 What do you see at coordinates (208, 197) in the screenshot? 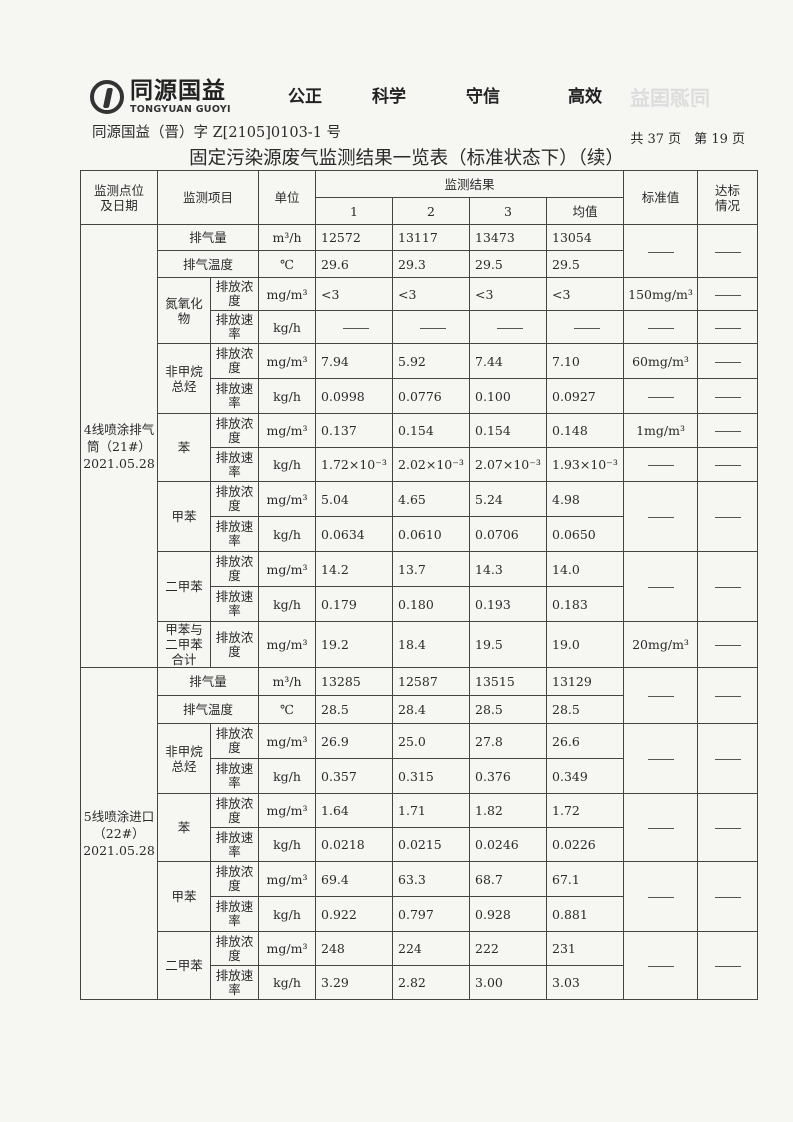
I see `header-item: 监测项目` at bounding box center [208, 197].